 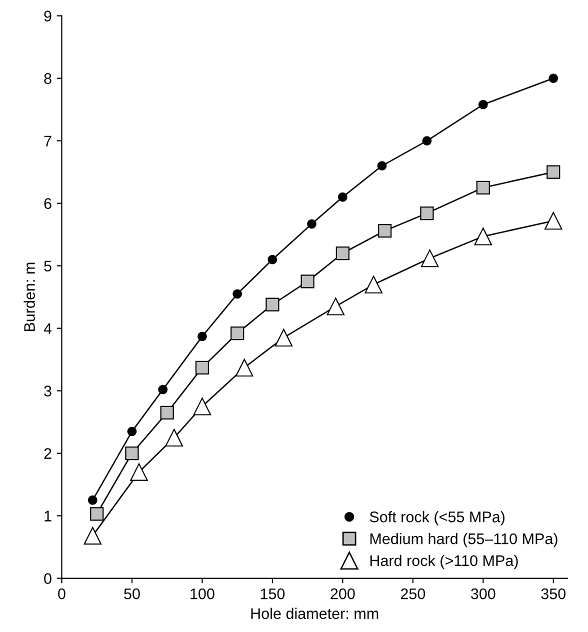 I want to click on x-tick-label: 300, so click(x=483, y=594).